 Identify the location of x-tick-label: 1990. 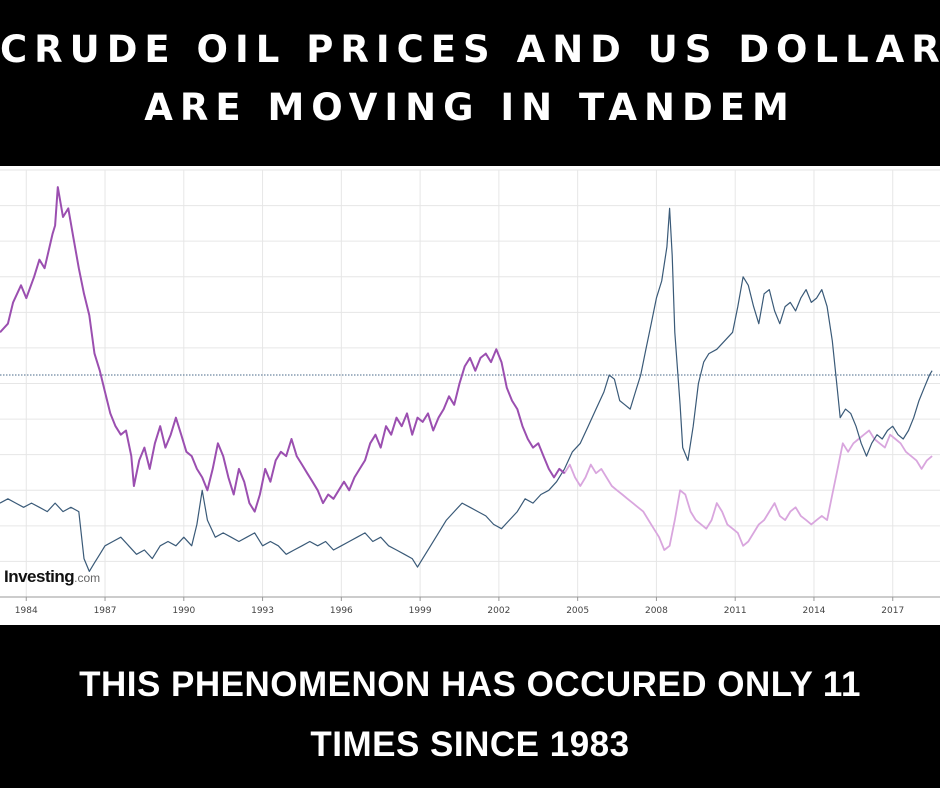
(183, 611).